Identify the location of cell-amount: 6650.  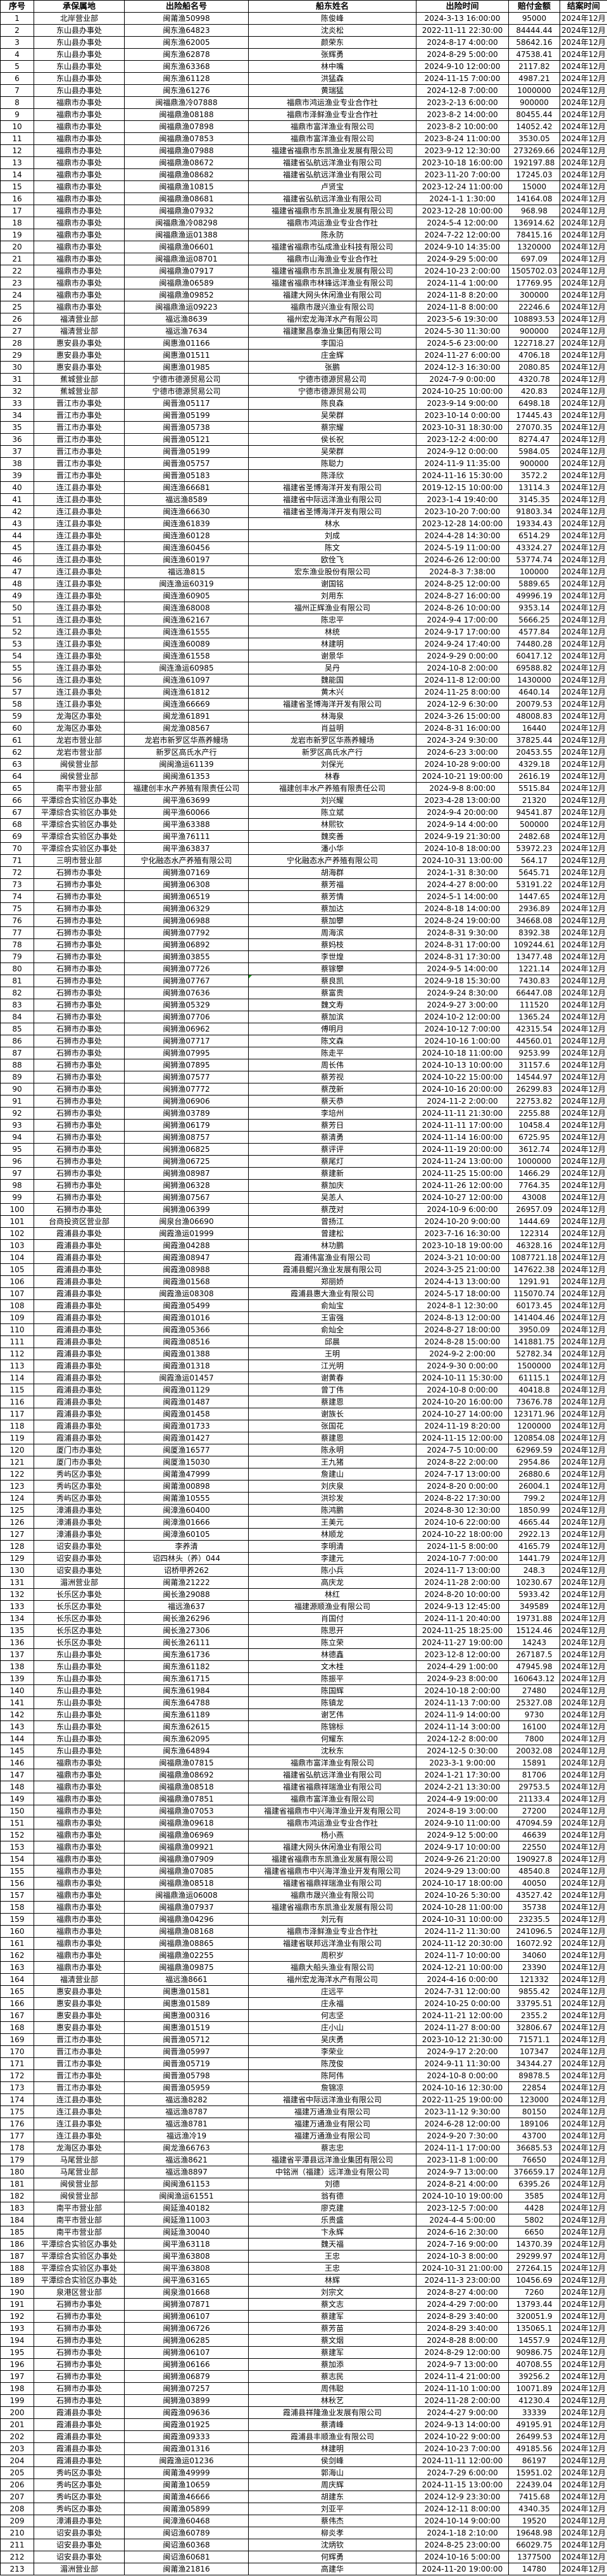
(534, 2232).